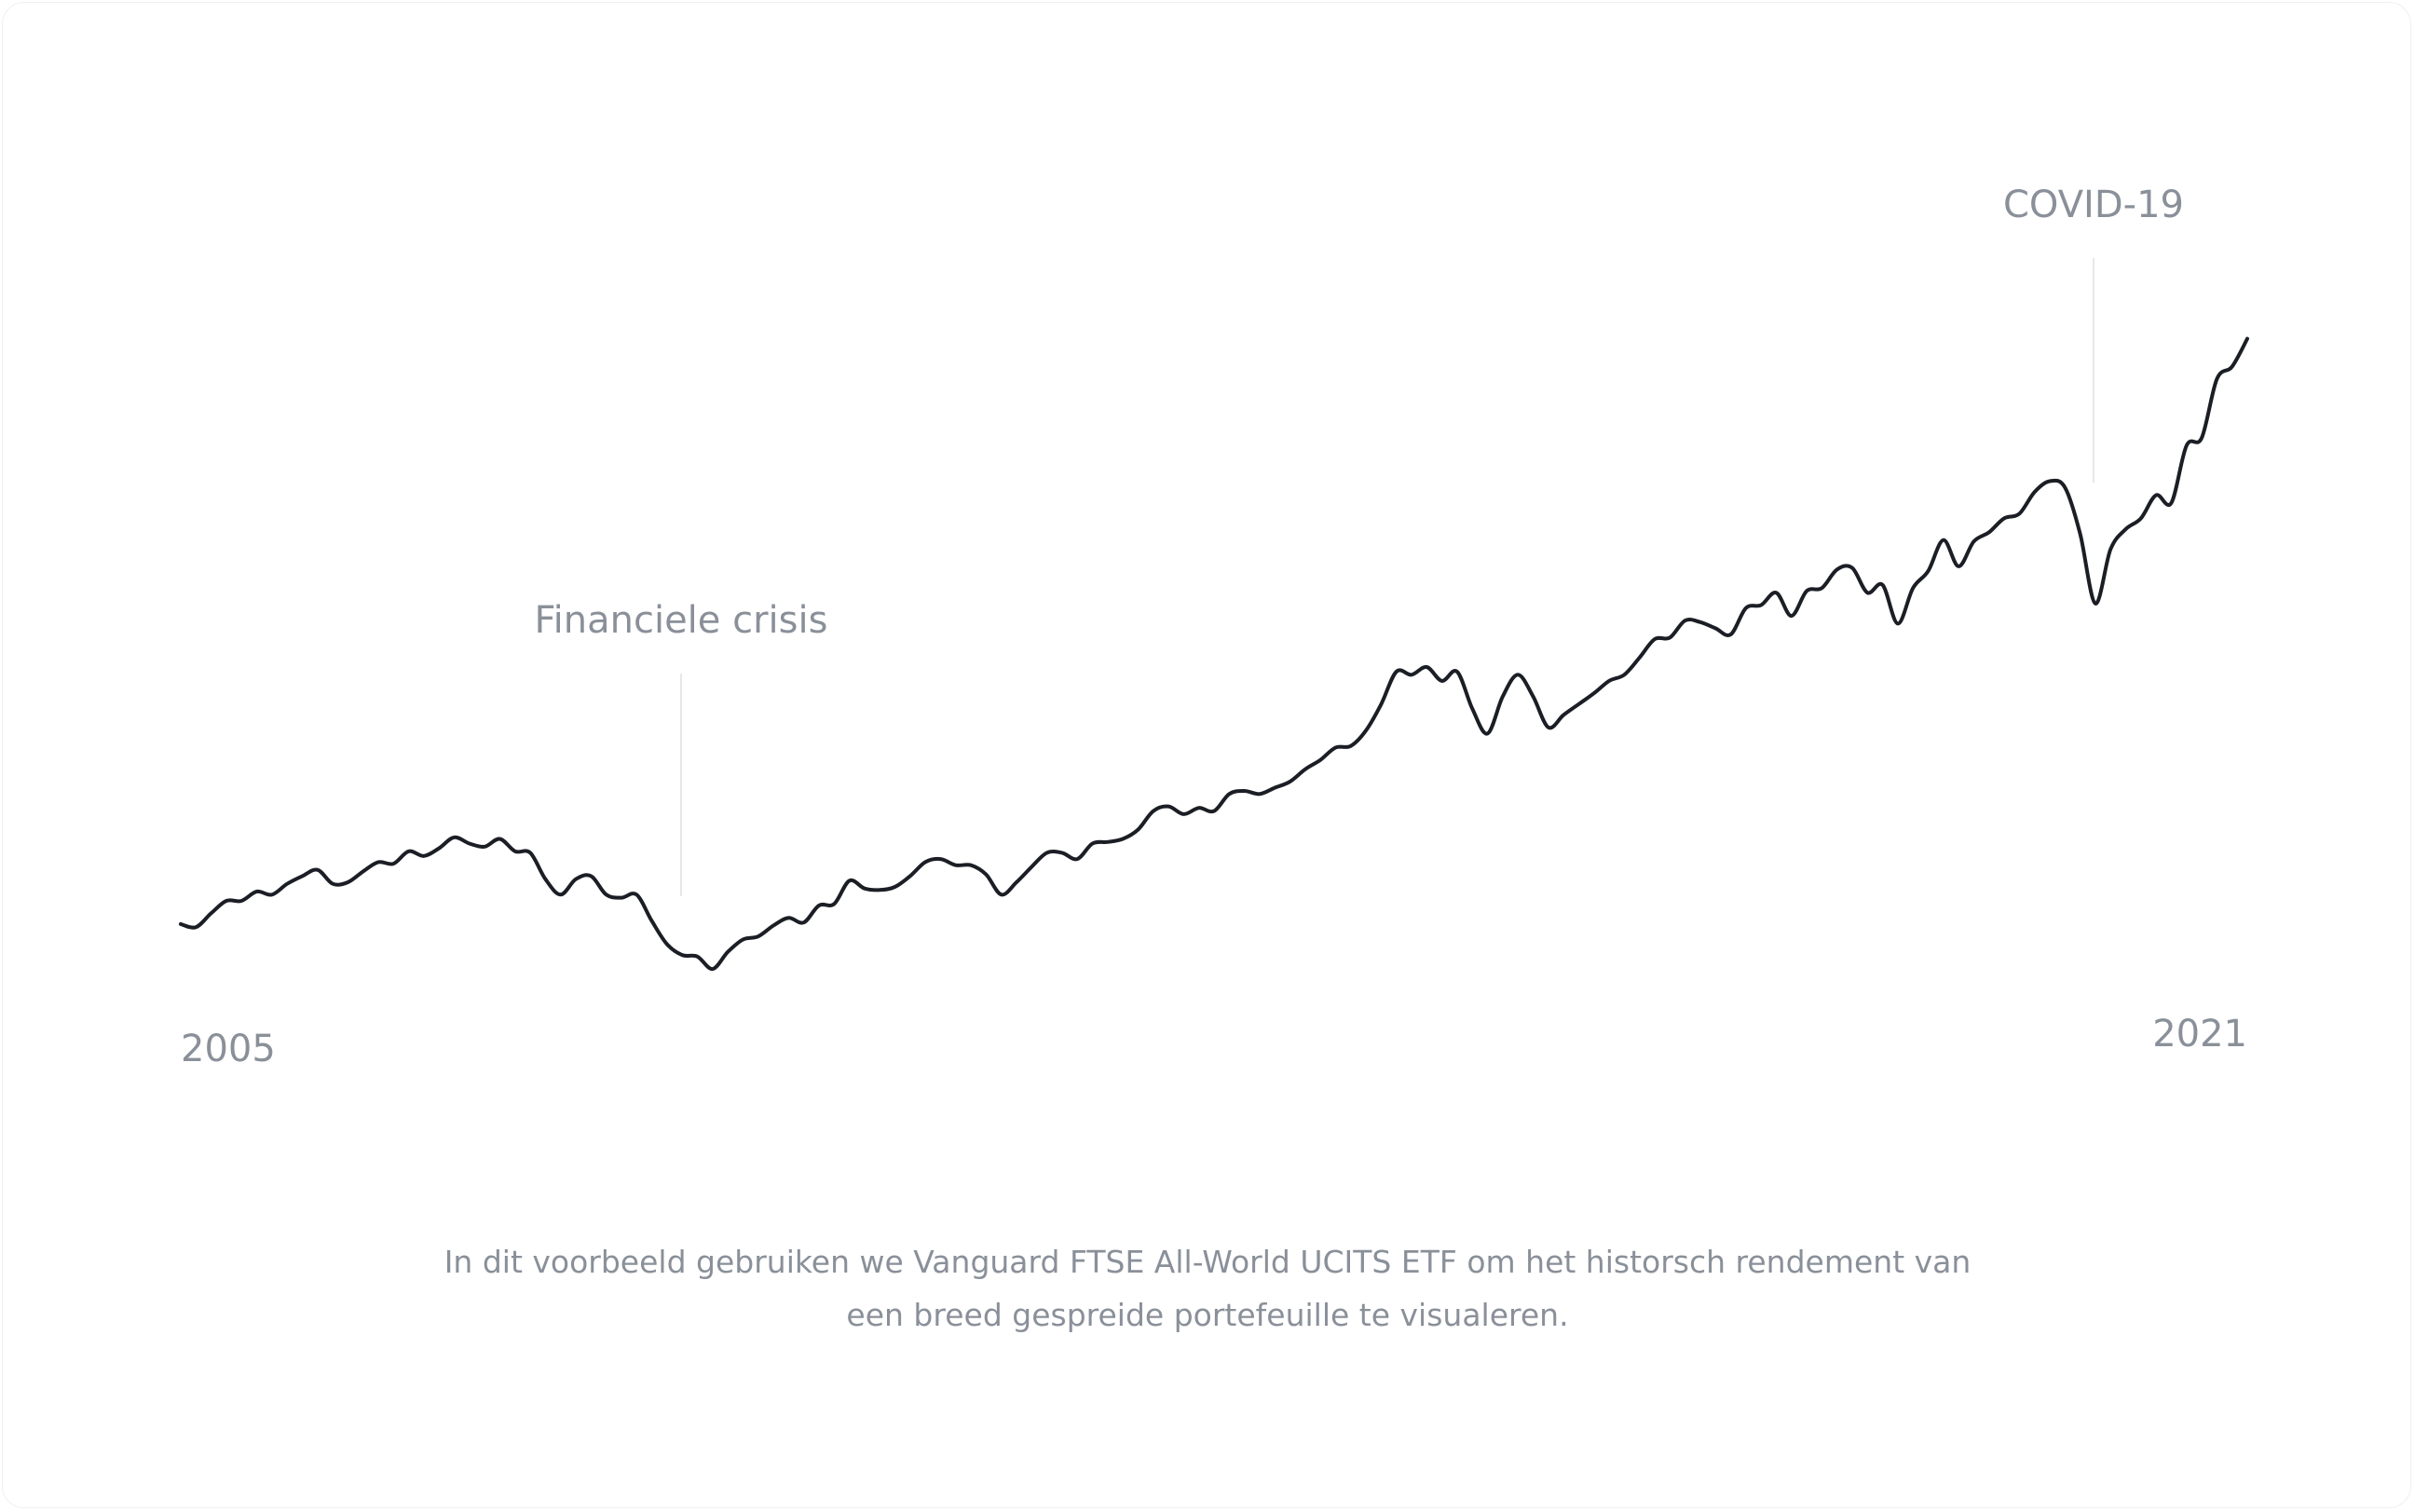  What do you see at coordinates (228, 1049) in the screenshot?
I see `x-tick-label: 2005` at bounding box center [228, 1049].